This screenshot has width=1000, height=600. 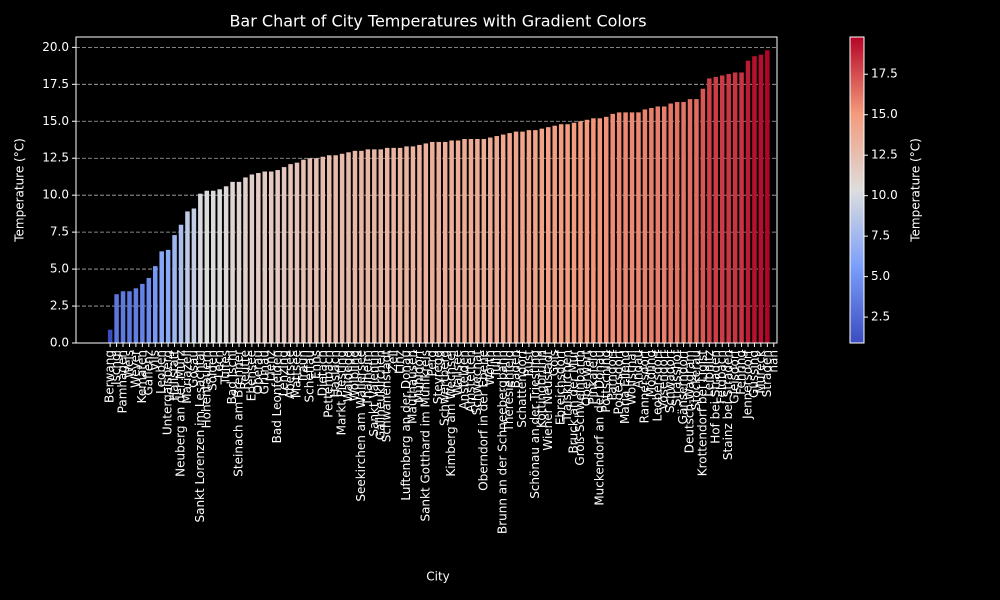 I want to click on x-tick-label: Fehring, so click(x=741, y=372).